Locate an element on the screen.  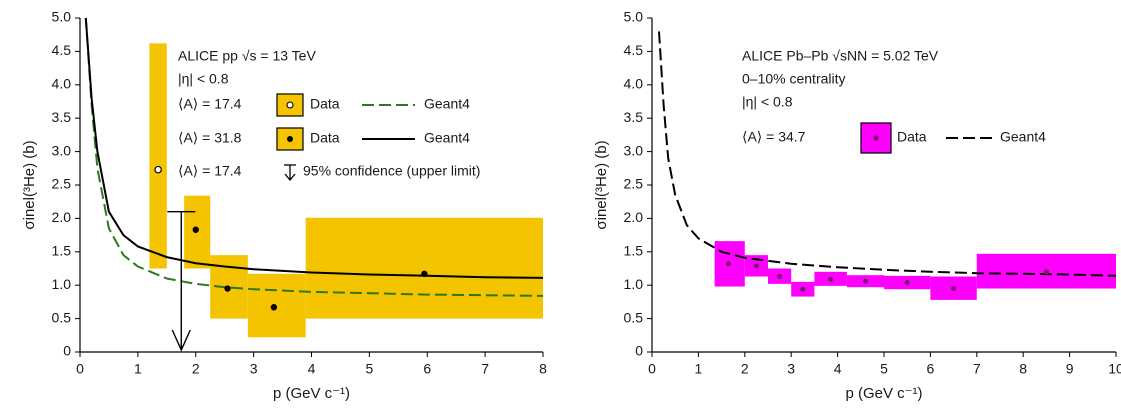
legend-prefix: ⟨A⟩ = 31.8 is located at coordinates (210, 138).